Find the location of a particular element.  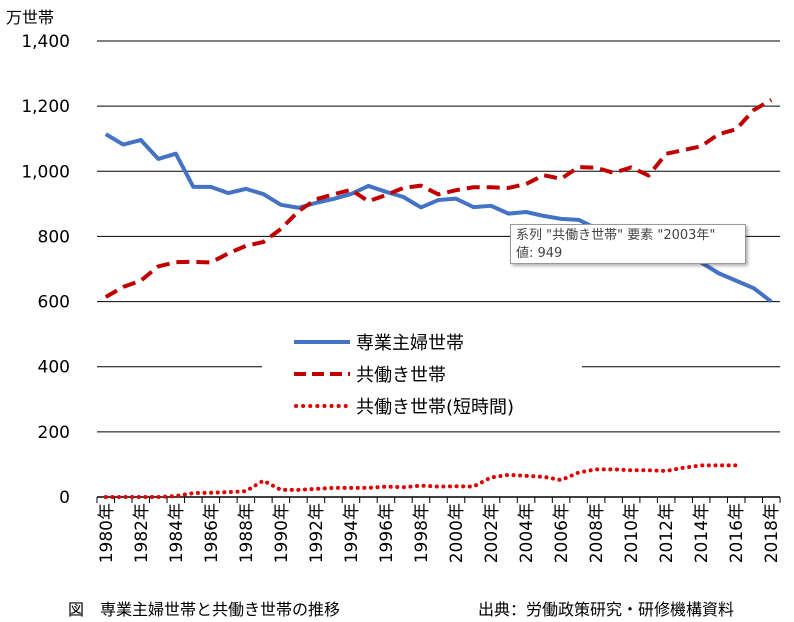

legend-item-housewife: 専業主婦世帯 is located at coordinates (379, 342).